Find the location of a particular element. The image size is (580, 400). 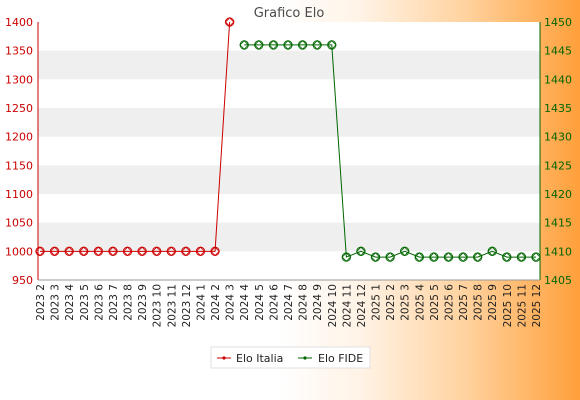

left-axis-ticks: 950 1000 1050 1100 1150 1200 1250 1300 1350 1400 is located at coordinates (19, 151).